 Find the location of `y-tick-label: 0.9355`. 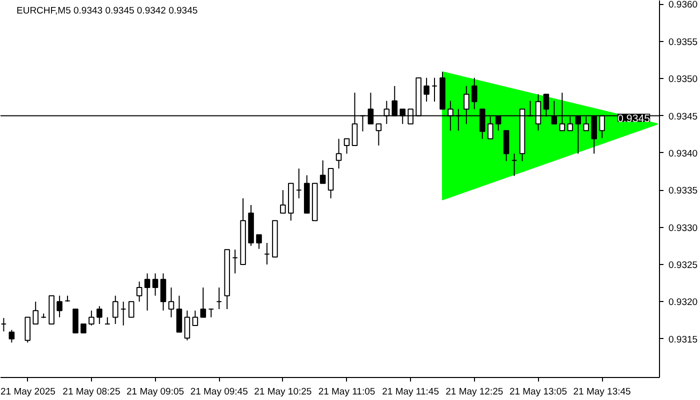

y-tick-label: 0.9355 is located at coordinates (683, 42).